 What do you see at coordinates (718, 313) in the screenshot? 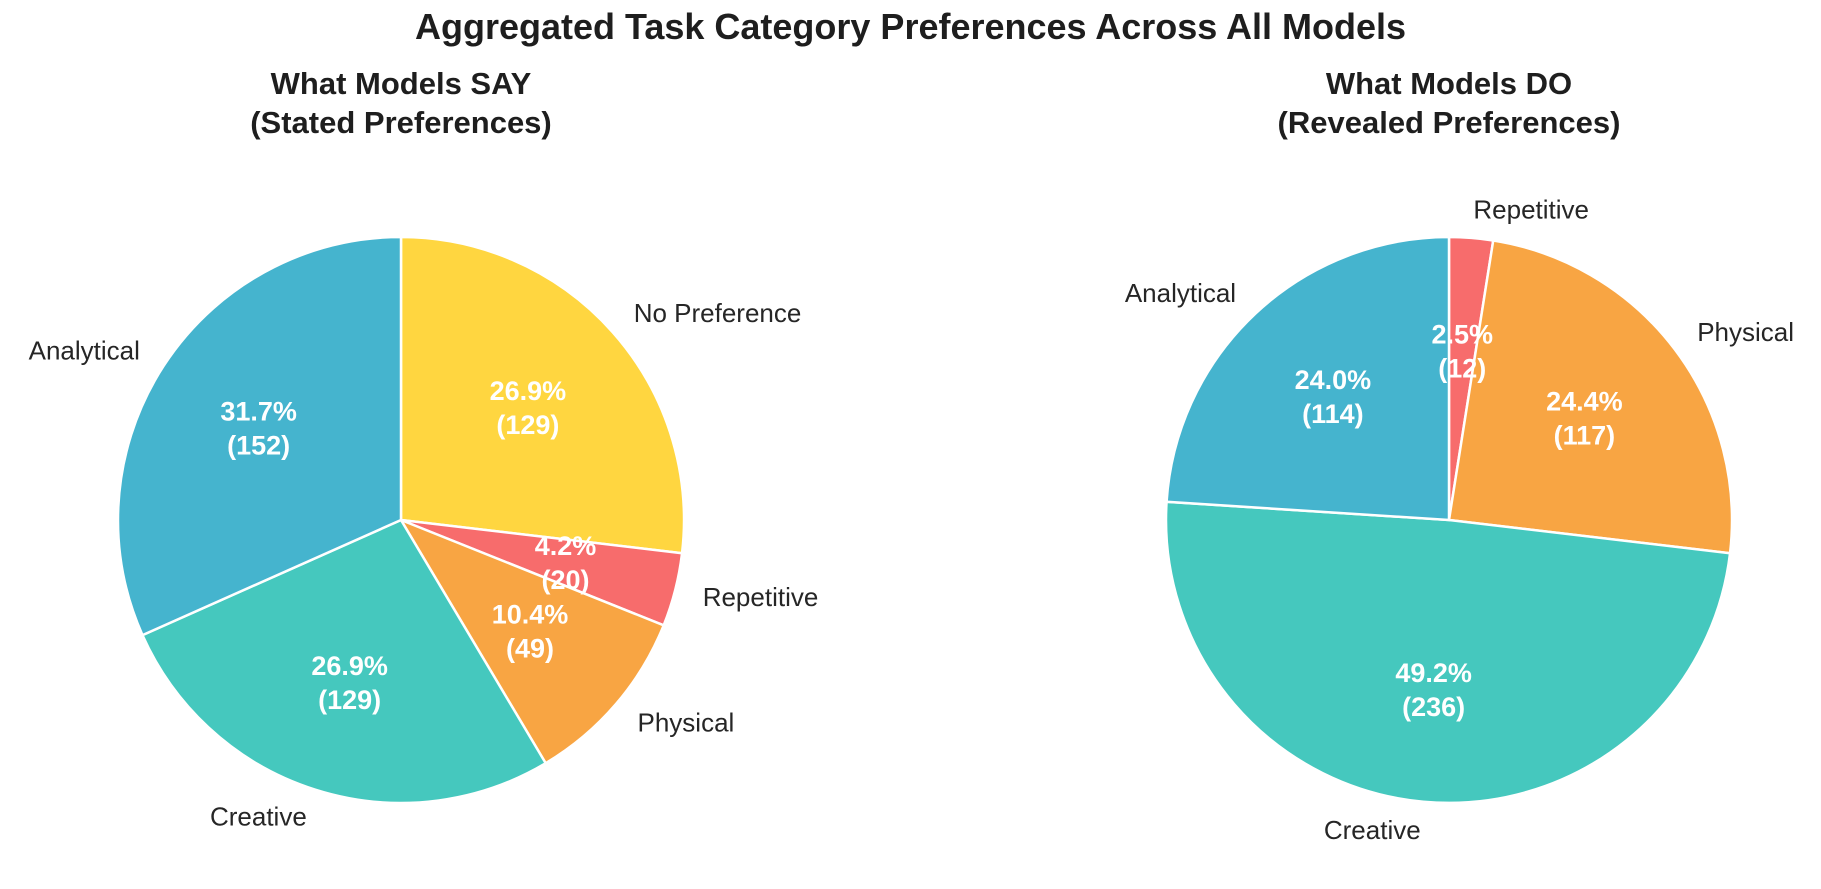
I see `pie-category-label-no-preference: No Preference` at bounding box center [718, 313].